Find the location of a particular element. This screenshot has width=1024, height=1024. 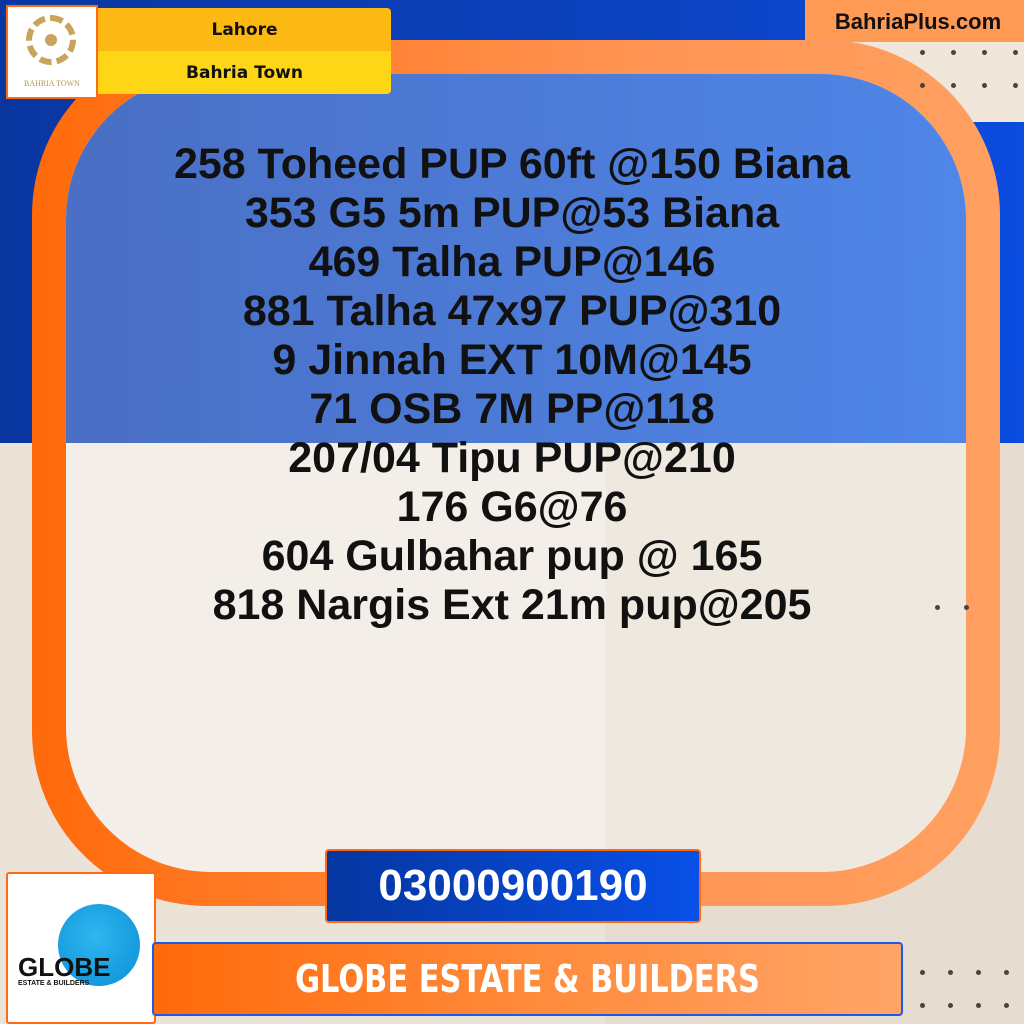

panel-right-fill is located at coordinates (786, 657).